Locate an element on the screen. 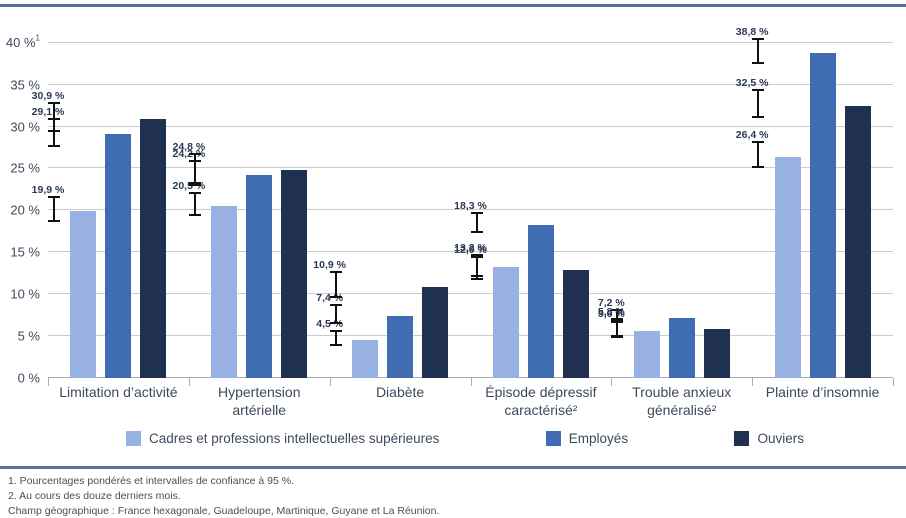 Image resolution: width=906 pixels, height=518 pixels. y-axis-label: 25 % is located at coordinates (25, 168).